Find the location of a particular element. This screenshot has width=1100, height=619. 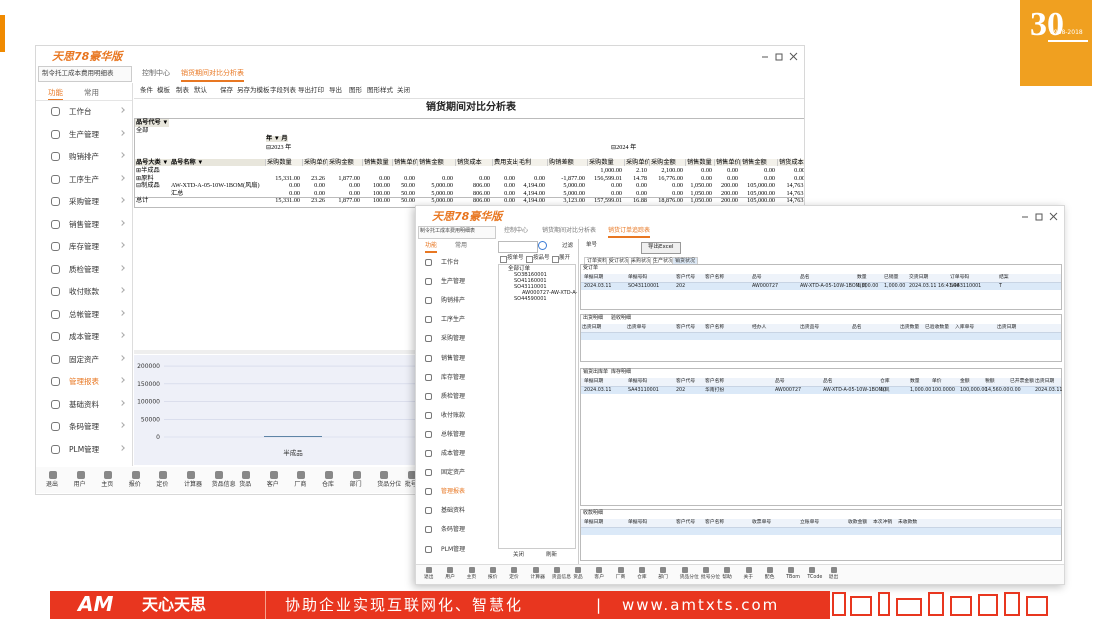

menu-item: 固定资产 is located at coordinates (84, 359).